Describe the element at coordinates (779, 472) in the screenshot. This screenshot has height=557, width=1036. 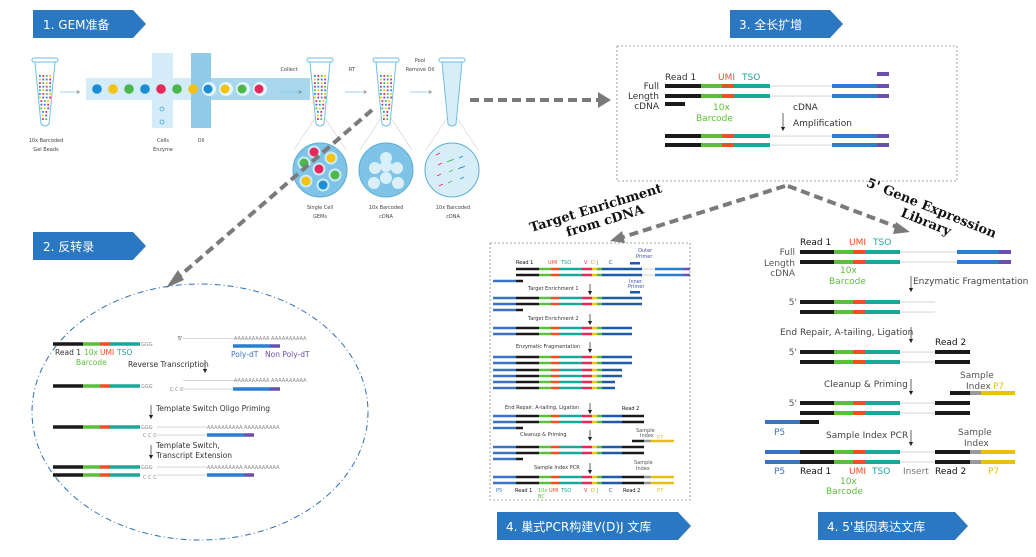
I see `gex-bottom-label: P5` at that location.